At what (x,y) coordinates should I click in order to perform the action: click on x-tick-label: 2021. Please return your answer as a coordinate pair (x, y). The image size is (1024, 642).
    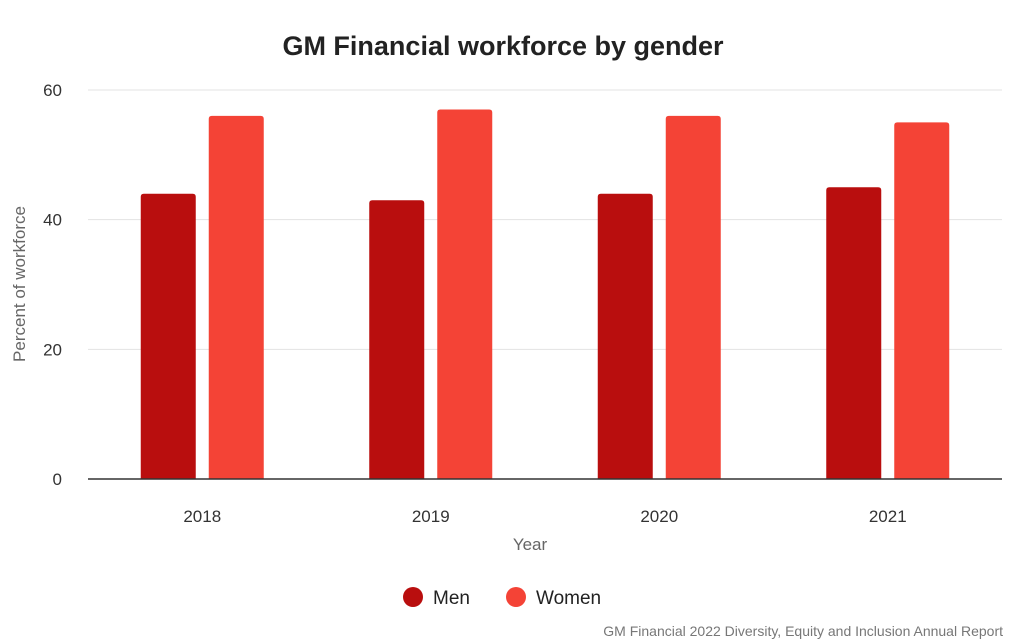
    Looking at the image, I should click on (888, 516).